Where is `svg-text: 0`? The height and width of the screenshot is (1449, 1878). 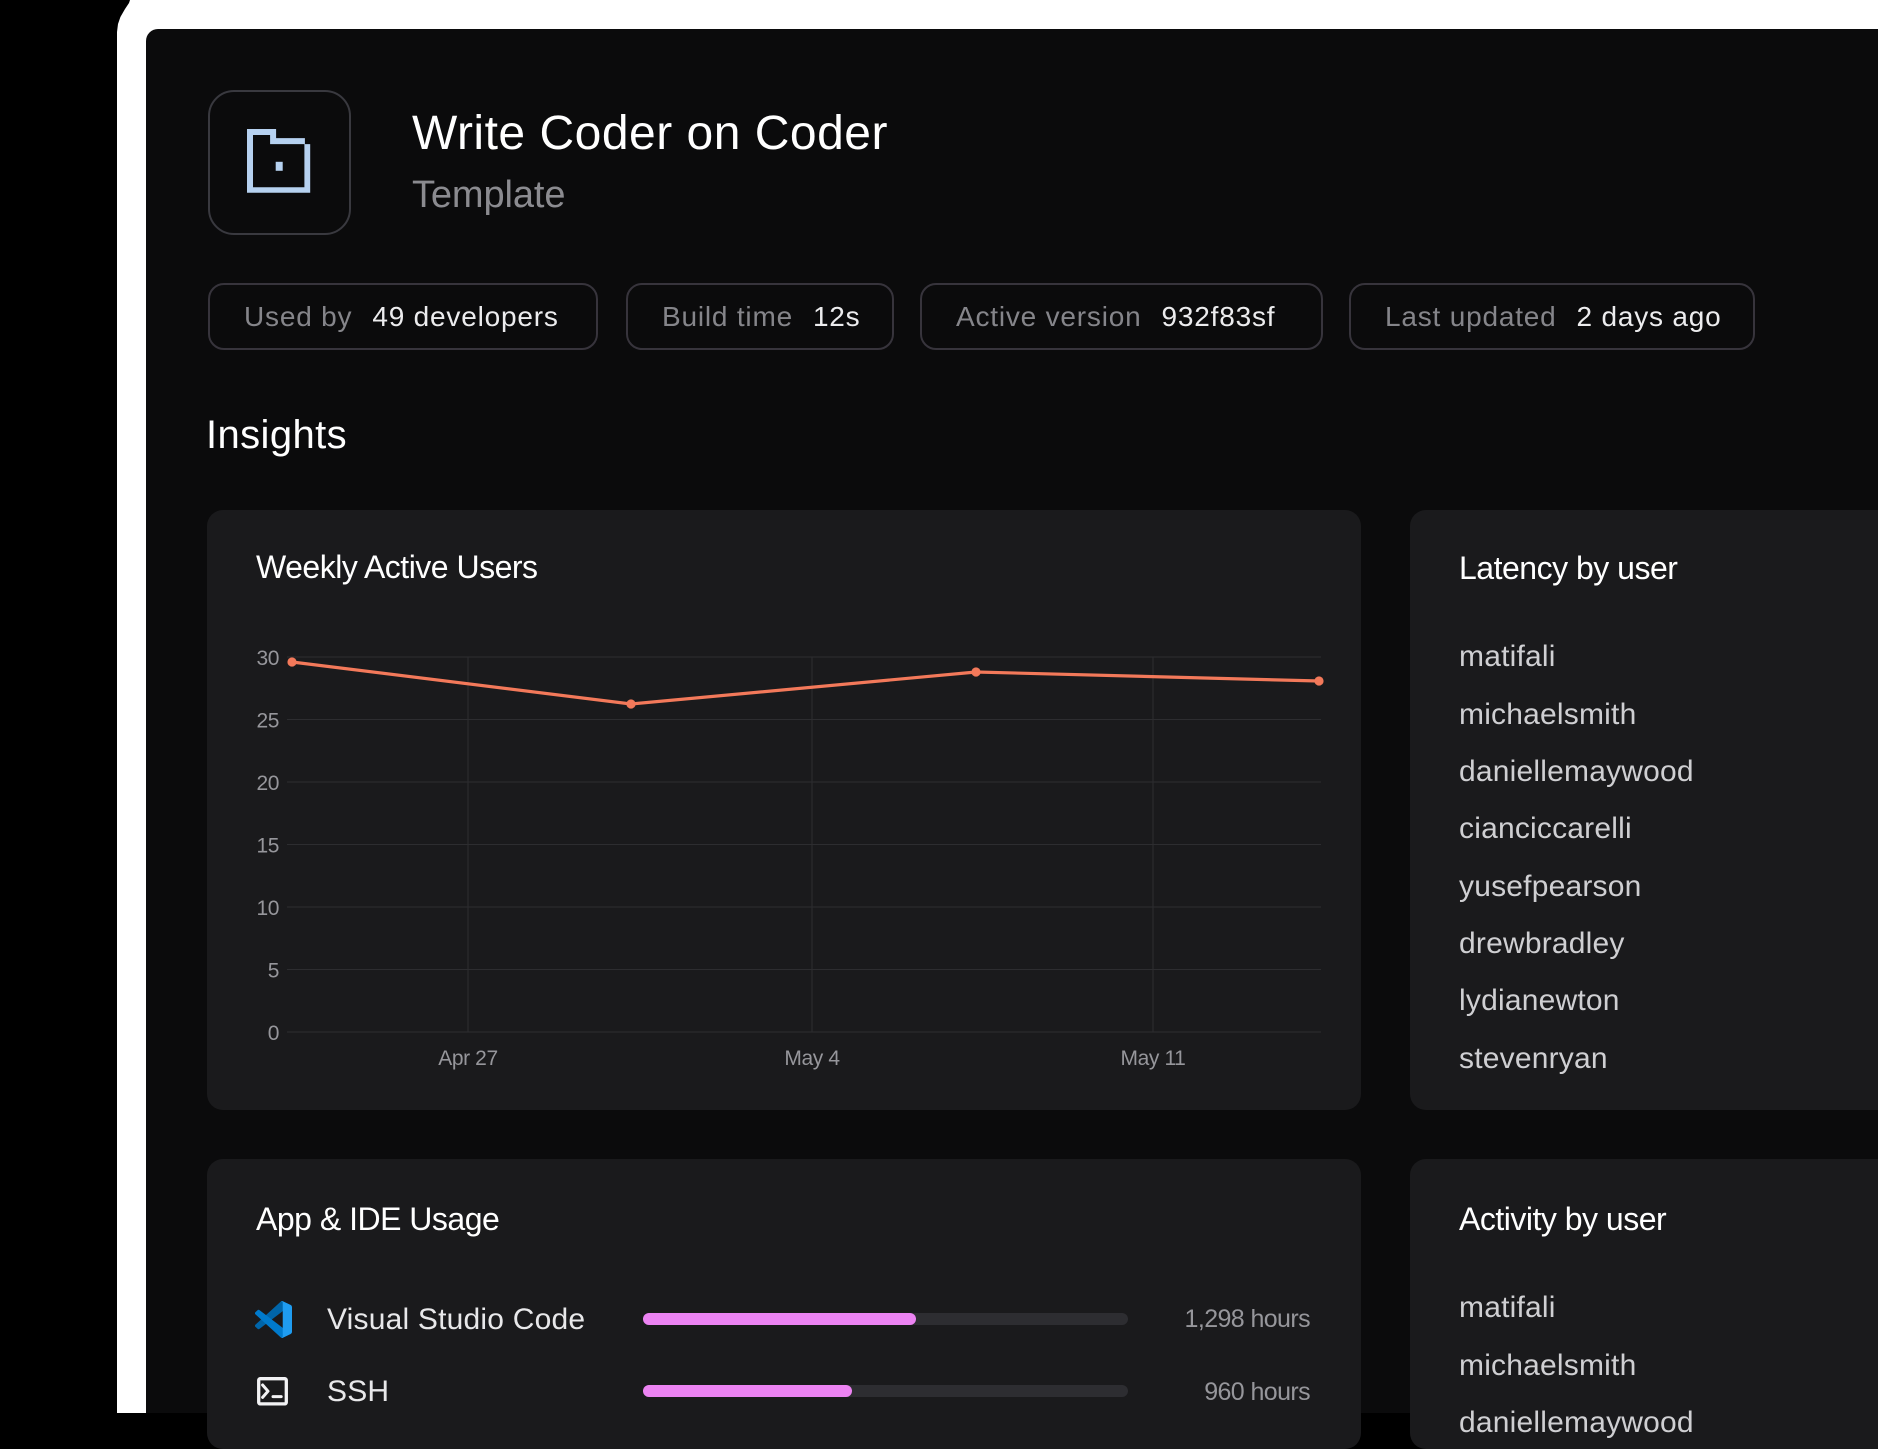
svg-text: 0 is located at coordinates (273, 1033).